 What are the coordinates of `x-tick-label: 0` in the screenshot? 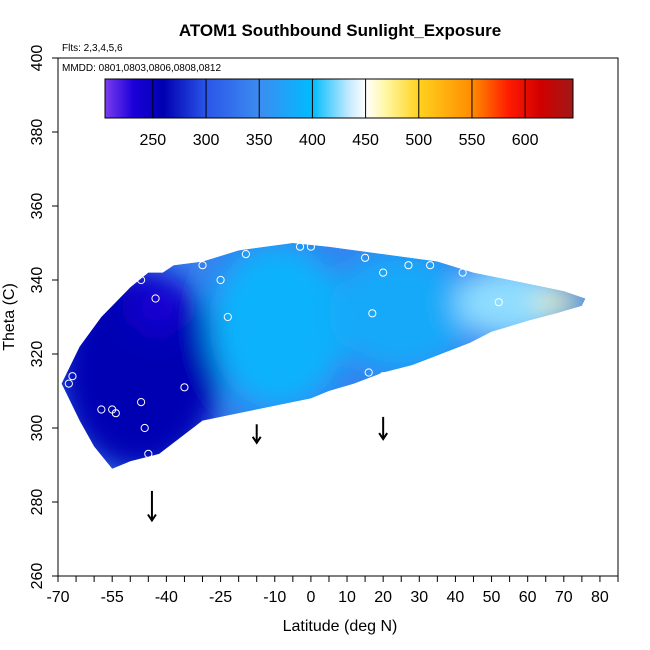 It's located at (310, 597).